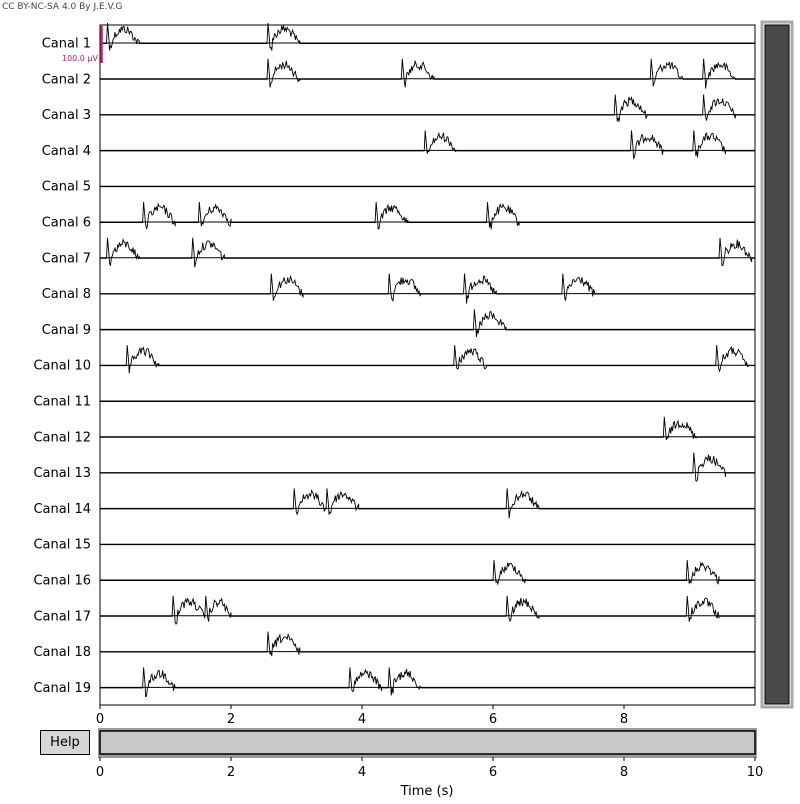 This screenshot has height=804, width=800. What do you see at coordinates (66, 330) in the screenshot?
I see `channel-label: Canal 9` at bounding box center [66, 330].